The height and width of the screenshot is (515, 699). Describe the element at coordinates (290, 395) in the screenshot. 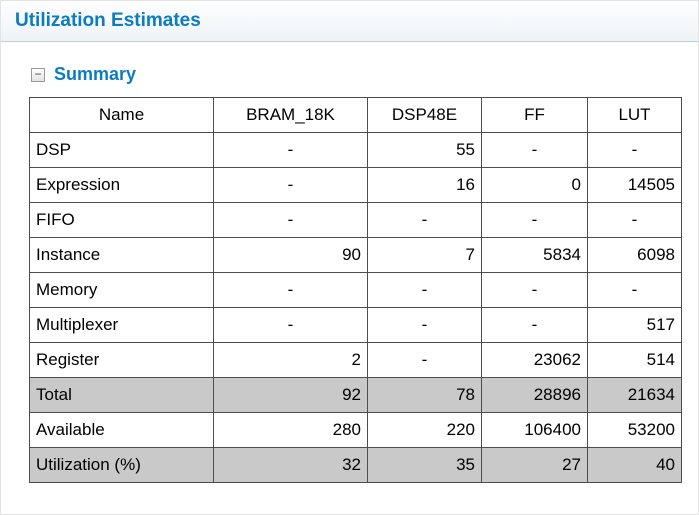

I see `cell-value: 92` at that location.